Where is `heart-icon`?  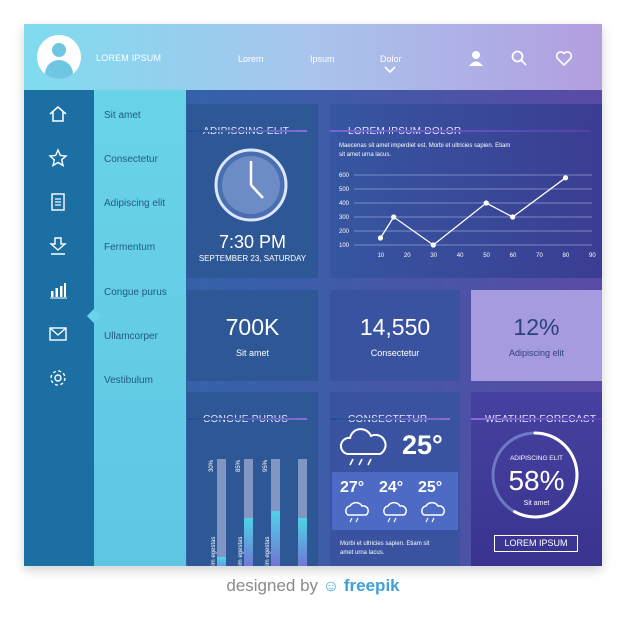 heart-icon is located at coordinates (564, 58).